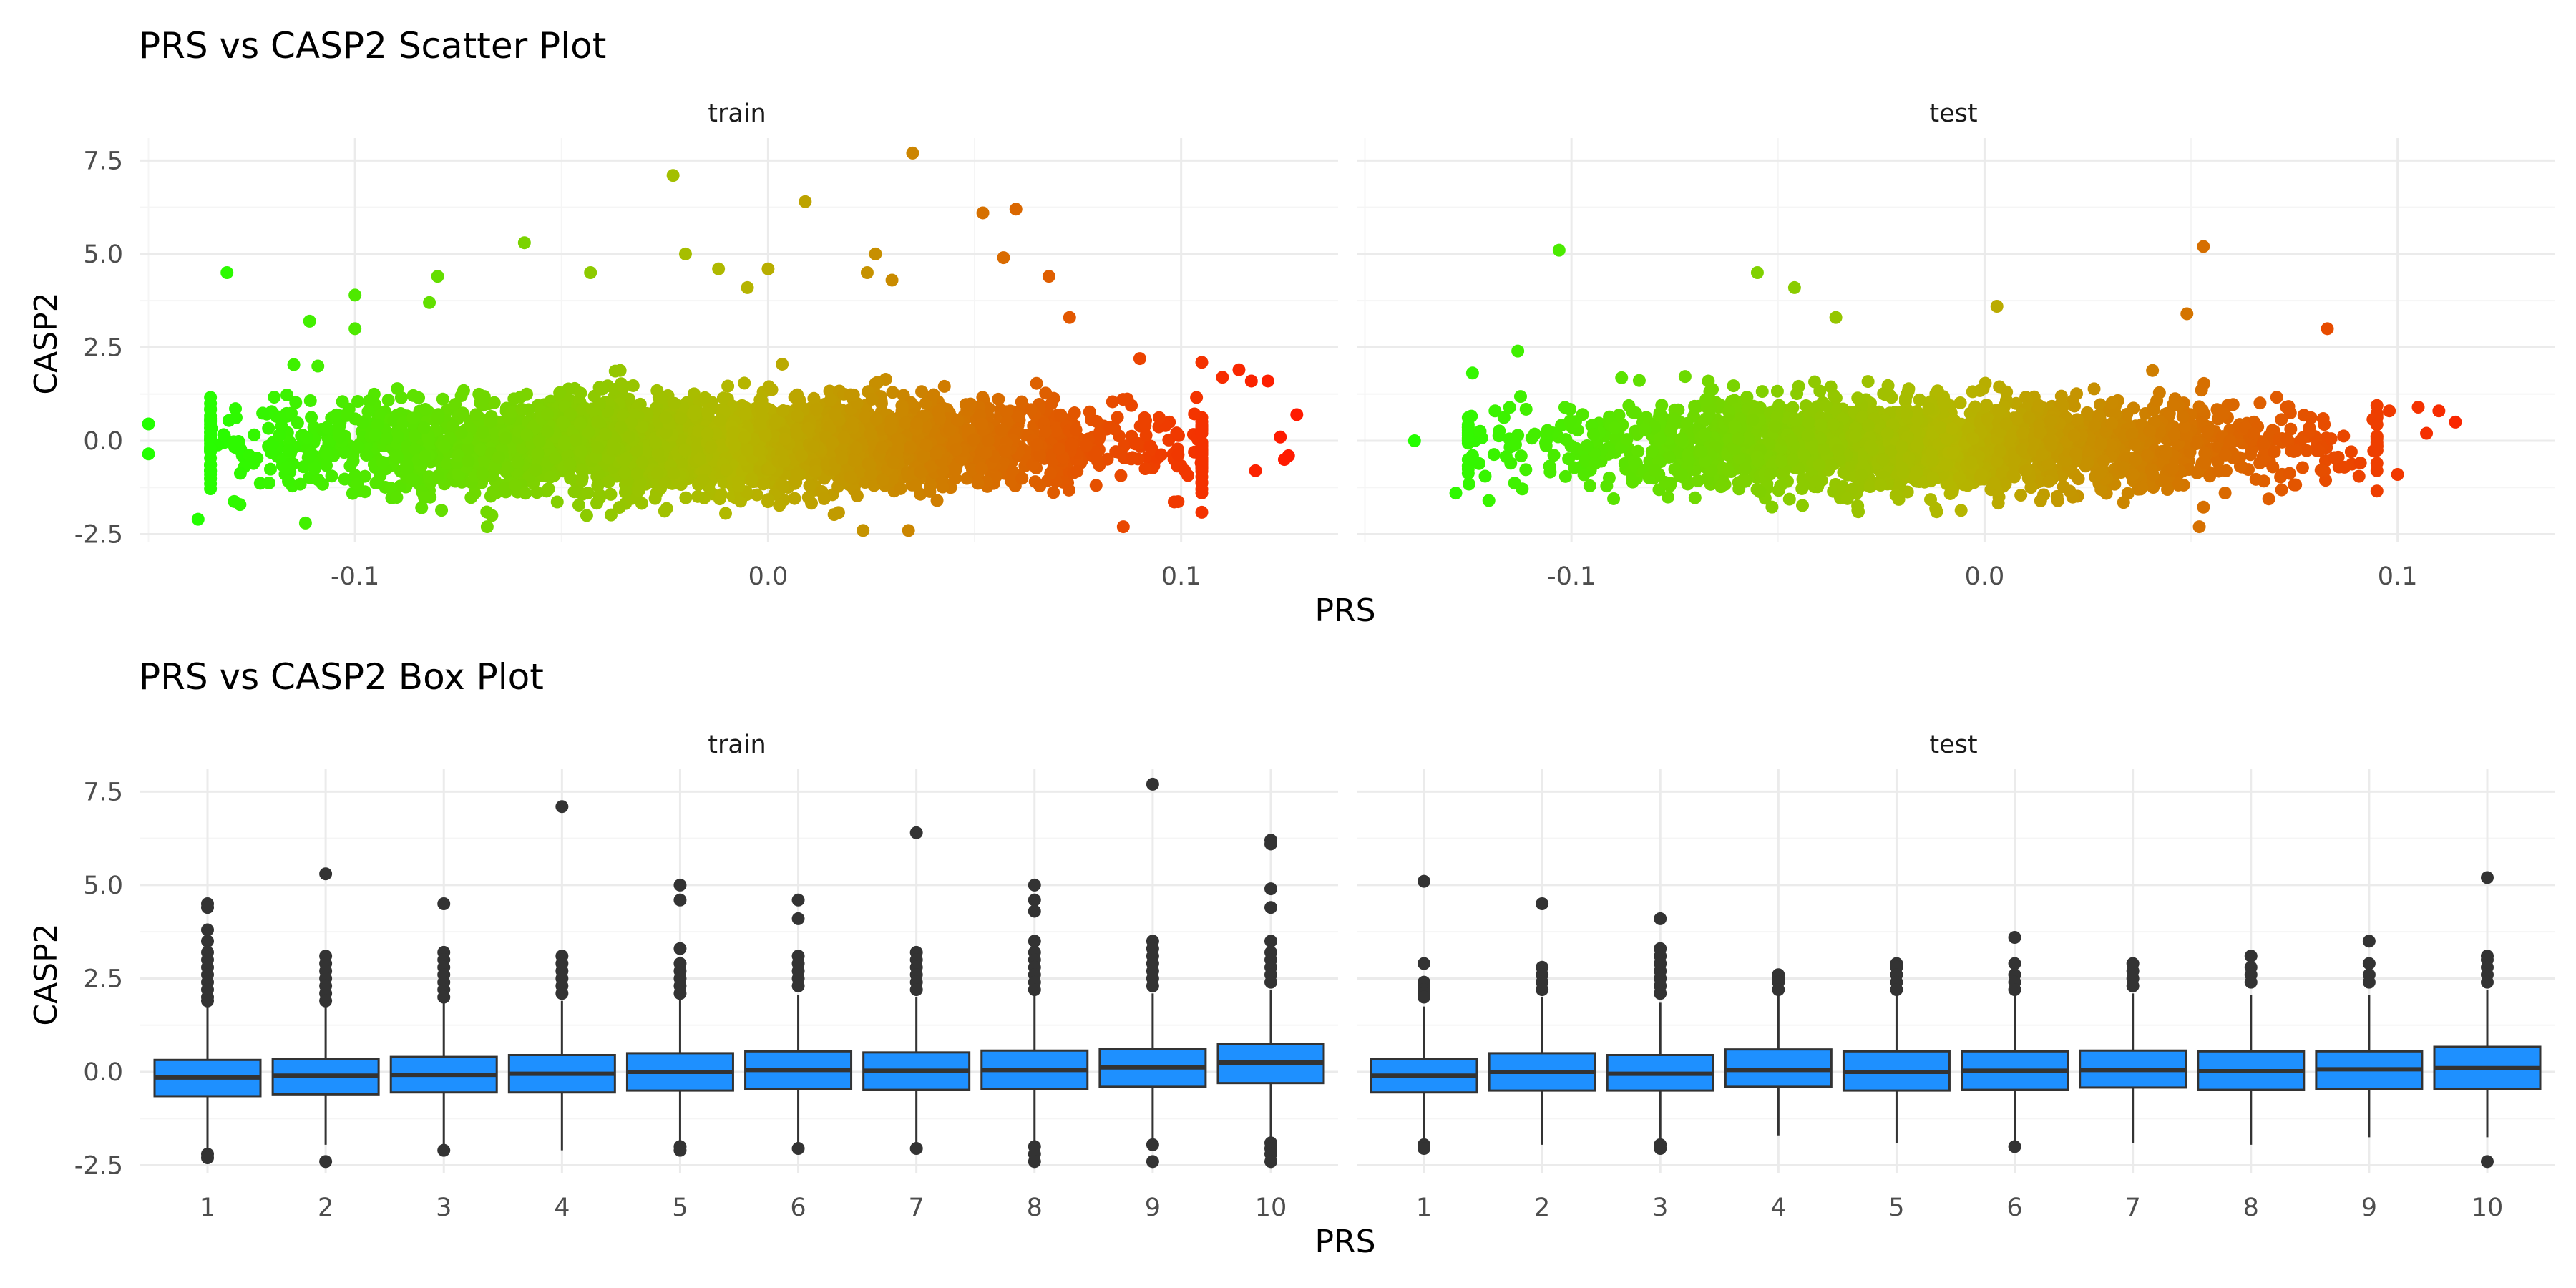 The height and width of the screenshot is (1288, 2576). I want to click on scatter-point-cloud, so click(1922, 442).